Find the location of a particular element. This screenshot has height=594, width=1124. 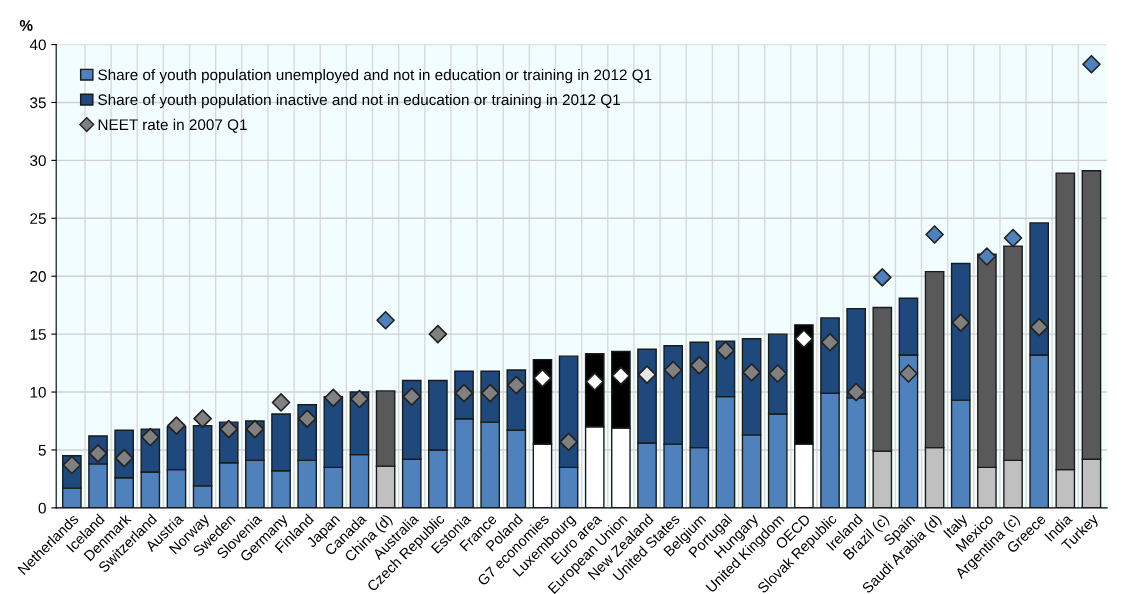

y-tick-label: 35 is located at coordinates (38, 103).